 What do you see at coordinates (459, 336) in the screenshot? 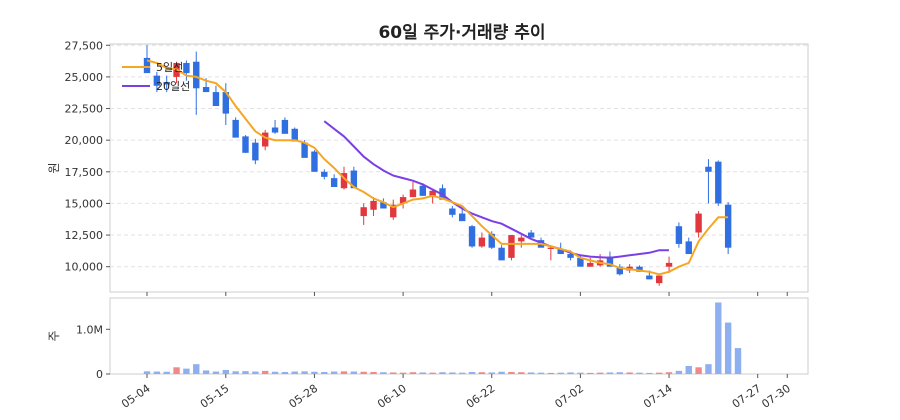
I see `volume-plot-frame` at bounding box center [459, 336].